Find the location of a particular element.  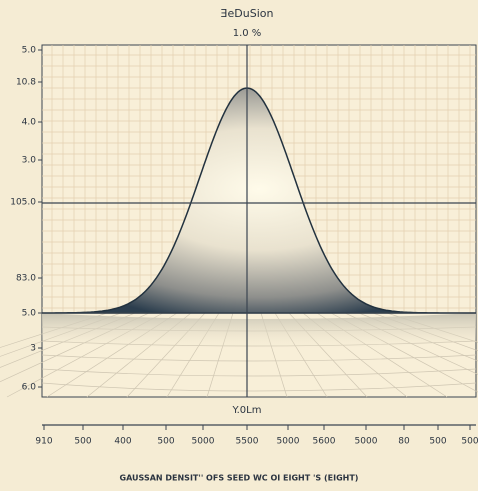

x-tick-label: 5500 is located at coordinates (247, 442).